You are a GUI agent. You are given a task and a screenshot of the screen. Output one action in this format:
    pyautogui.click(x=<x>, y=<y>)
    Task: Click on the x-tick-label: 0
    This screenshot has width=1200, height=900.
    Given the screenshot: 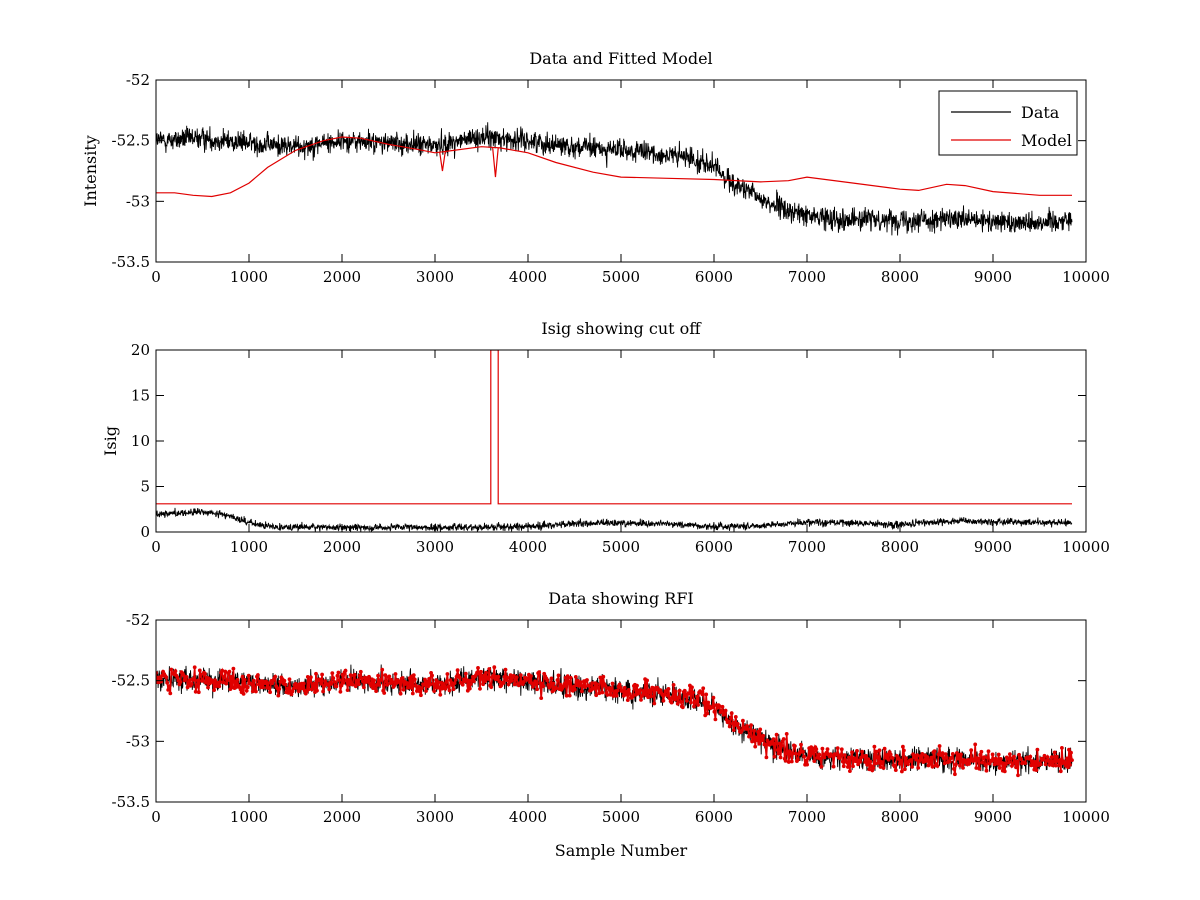 What is the action you would take?
    pyautogui.click(x=156, y=817)
    